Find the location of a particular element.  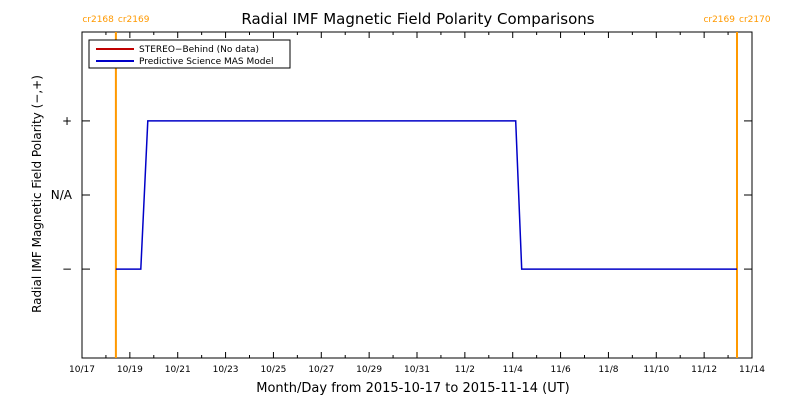

x-tick-label: 10/25 is located at coordinates (273, 370).